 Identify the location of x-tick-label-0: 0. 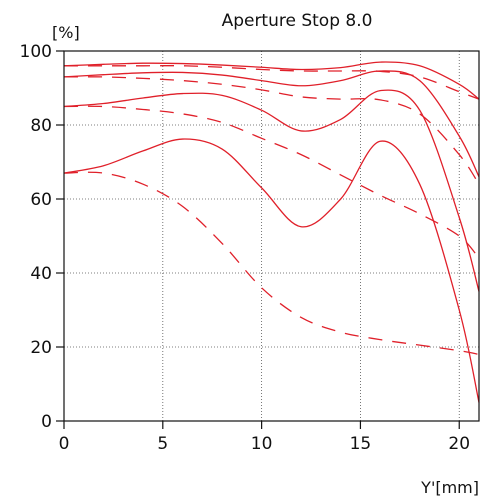
(64, 444).